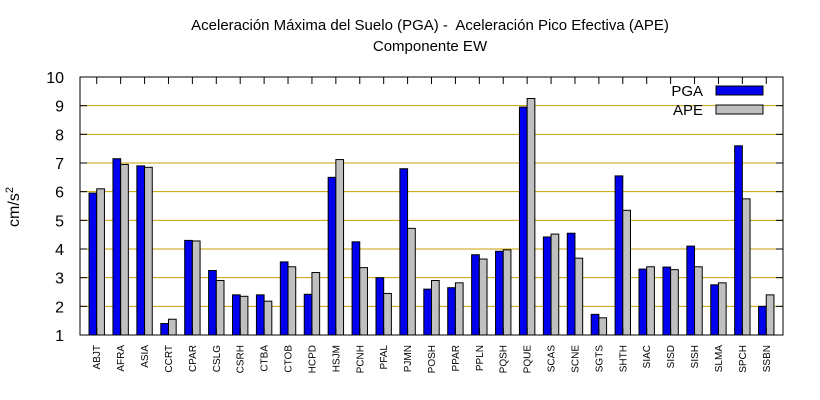 The image size is (820, 400). Describe the element at coordinates (217, 358) in the screenshot. I see `x-tick-label: CSLG` at that location.